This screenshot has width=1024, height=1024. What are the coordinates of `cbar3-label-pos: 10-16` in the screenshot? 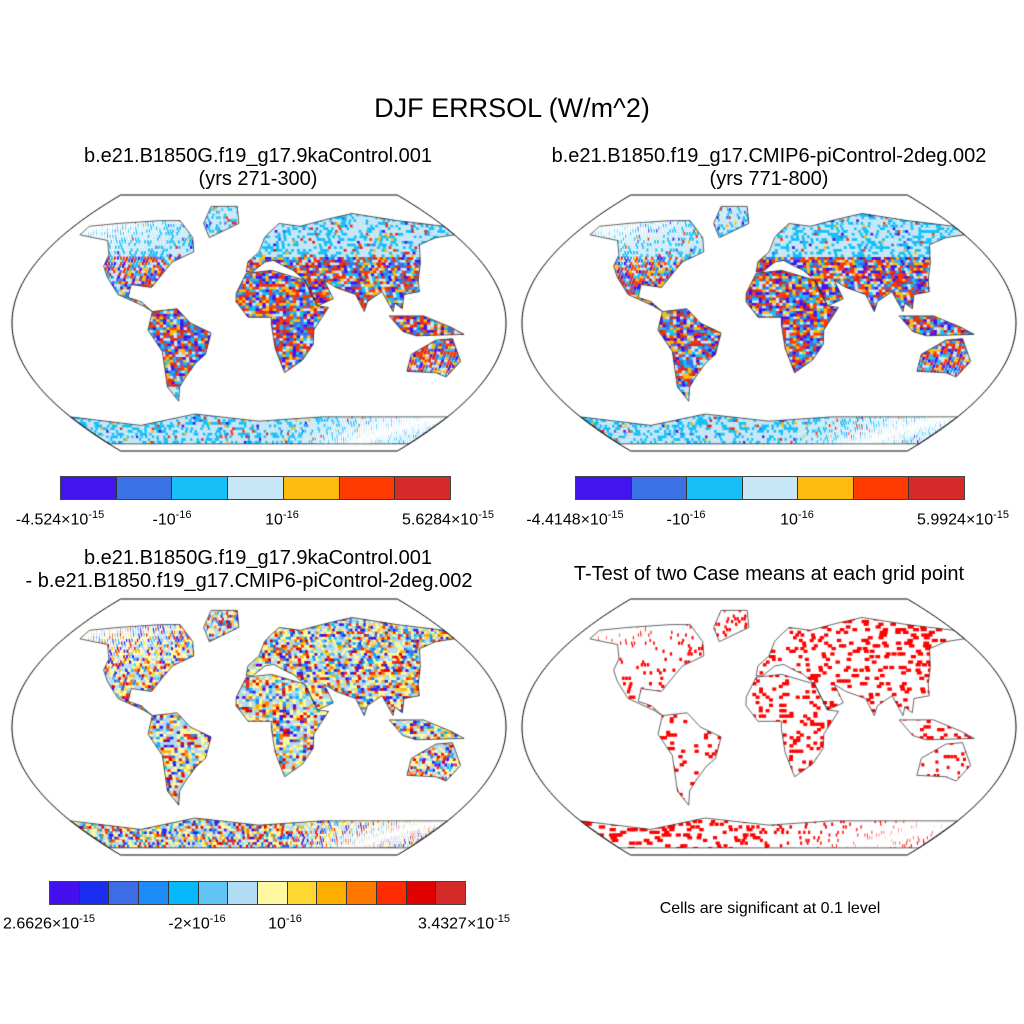 It's located at (285, 923).